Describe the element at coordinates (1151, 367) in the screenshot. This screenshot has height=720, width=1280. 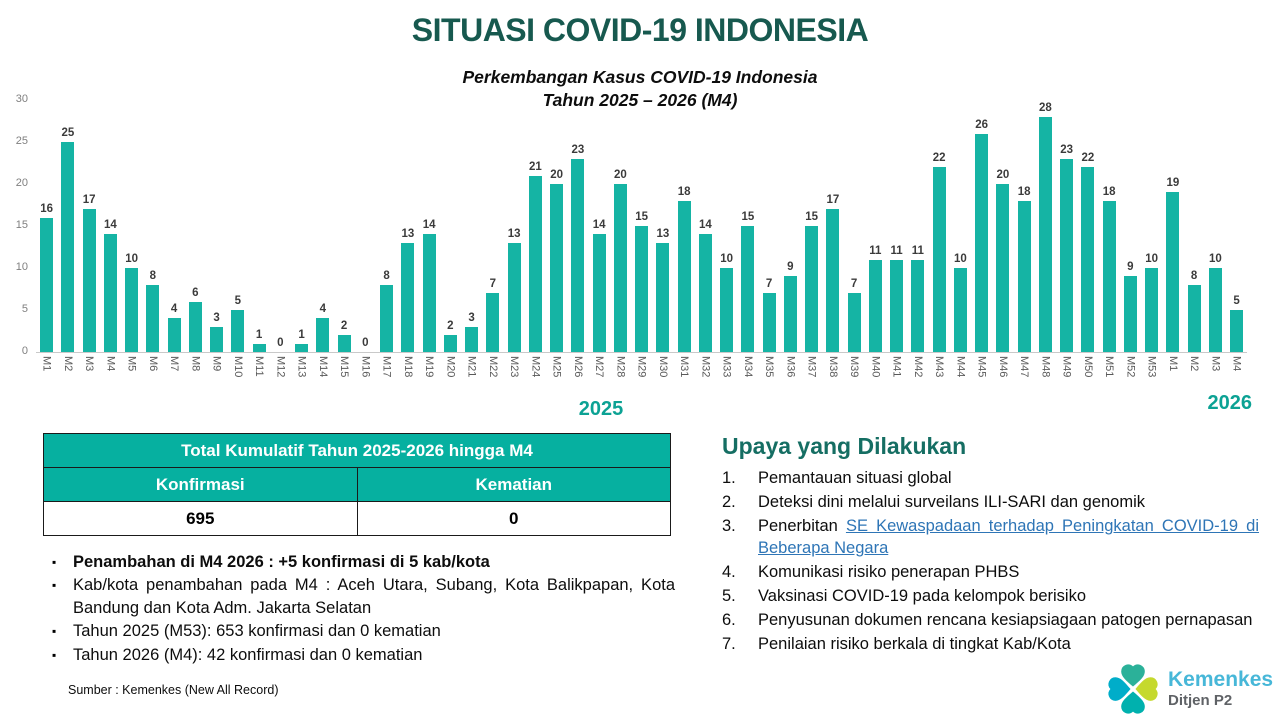
I see `x-tick-label: M53` at that location.